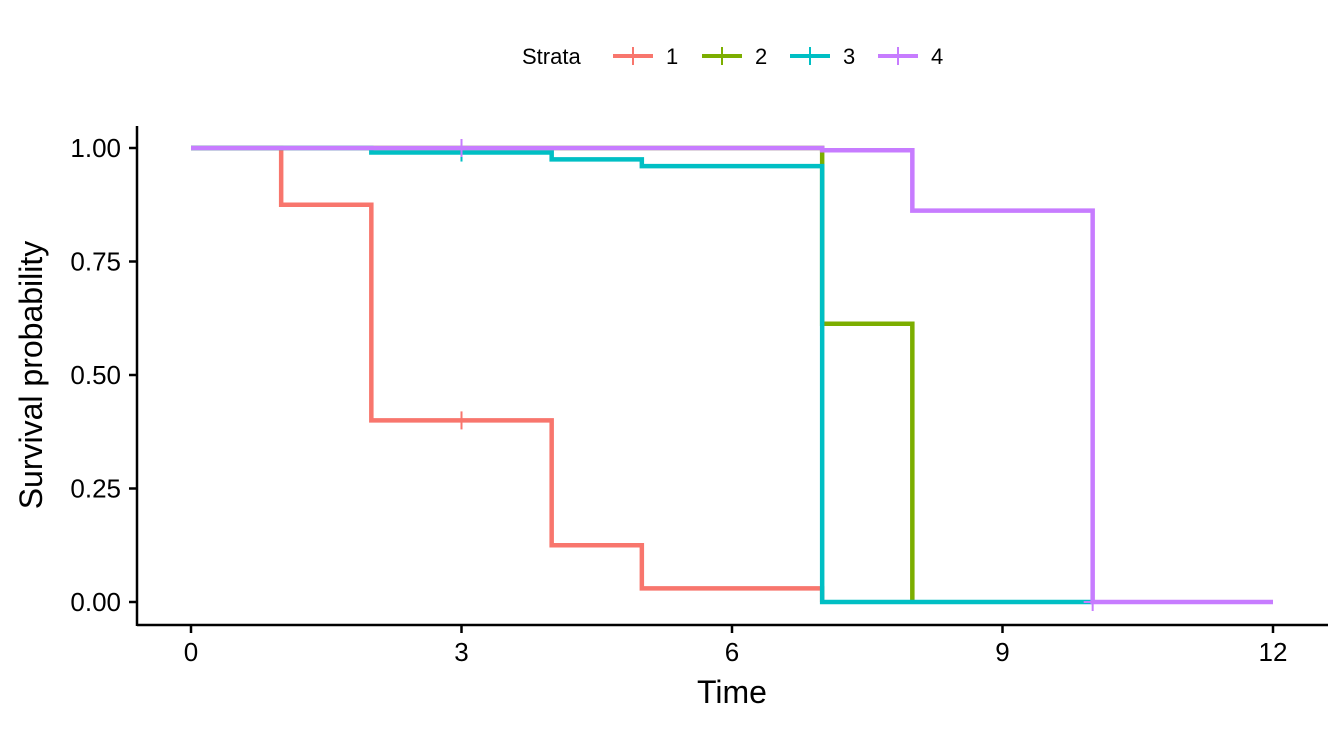 The width and height of the screenshot is (1344, 729). What do you see at coordinates (672, 56) in the screenshot?
I see `legend-label-1: 1` at bounding box center [672, 56].